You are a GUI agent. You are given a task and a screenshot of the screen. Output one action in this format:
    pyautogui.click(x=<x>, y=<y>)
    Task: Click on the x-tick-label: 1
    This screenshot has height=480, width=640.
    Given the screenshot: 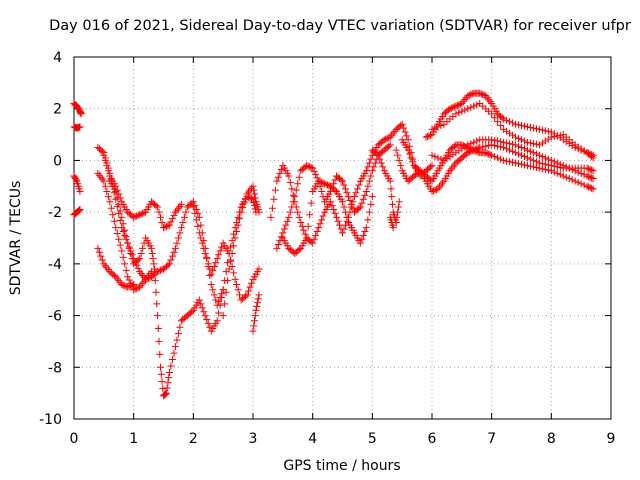 What is the action you would take?
    pyautogui.click(x=133, y=439)
    